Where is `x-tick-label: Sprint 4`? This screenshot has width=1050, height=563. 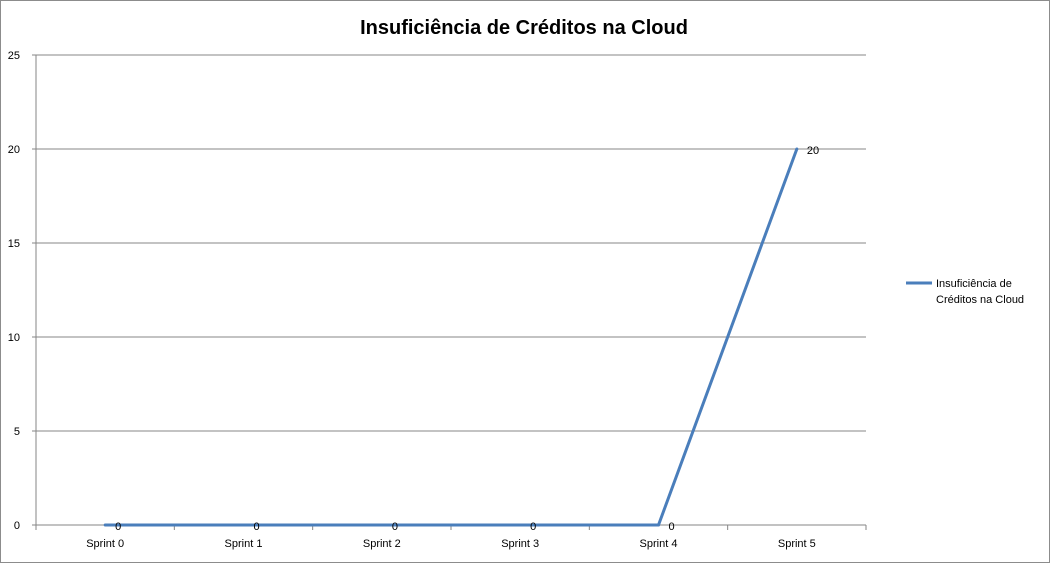
x-tick-label: Sprint 4 is located at coordinates (659, 544).